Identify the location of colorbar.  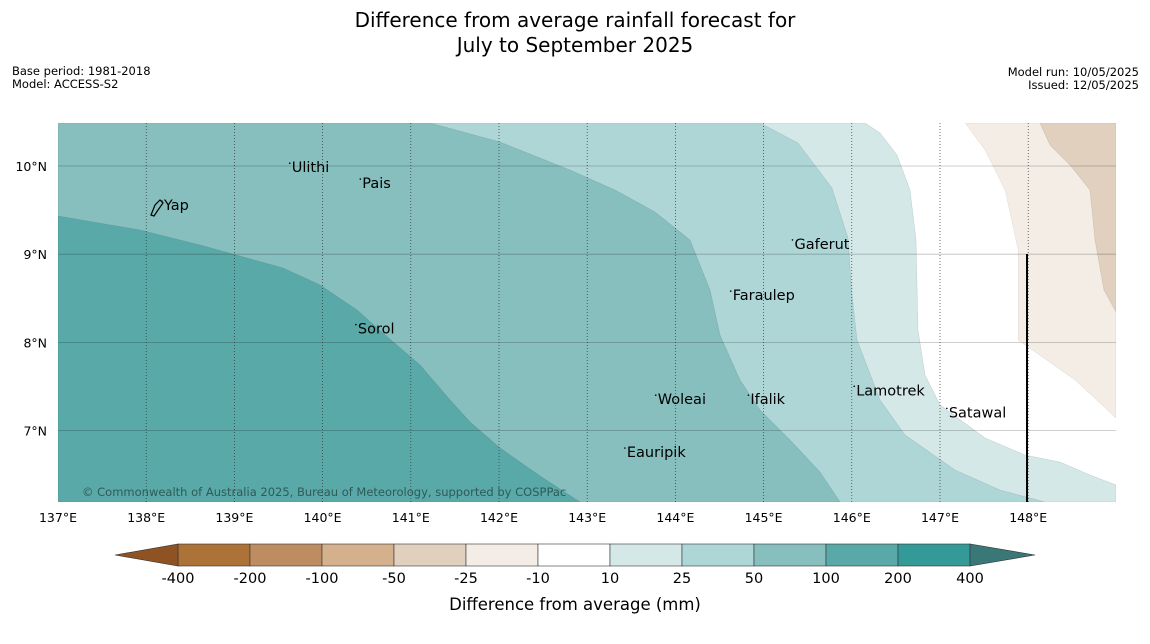
(575, 555).